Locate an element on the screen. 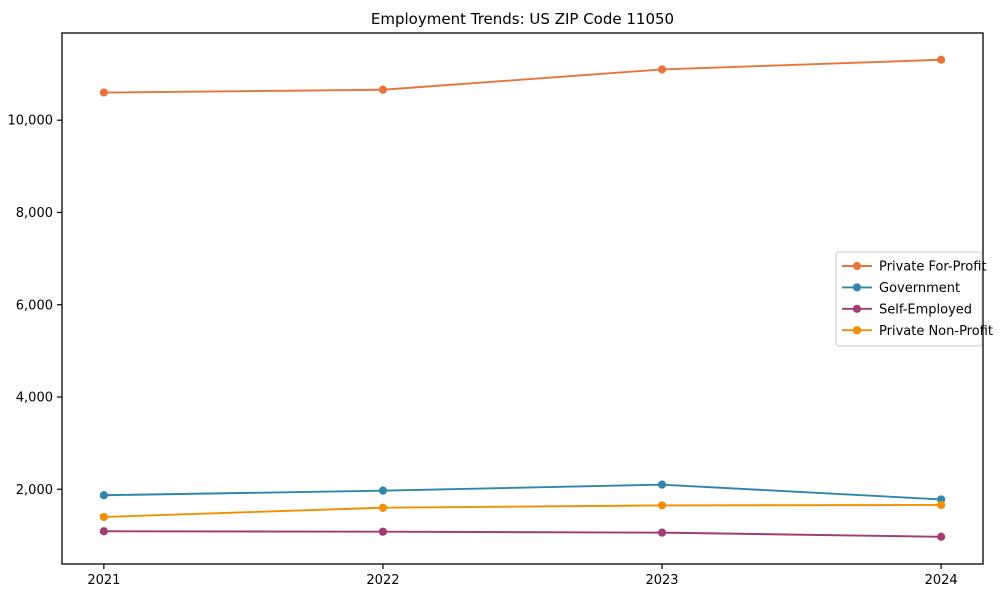 The height and width of the screenshot is (600, 1000). y-tick-label: 10,000 is located at coordinates (31, 121).